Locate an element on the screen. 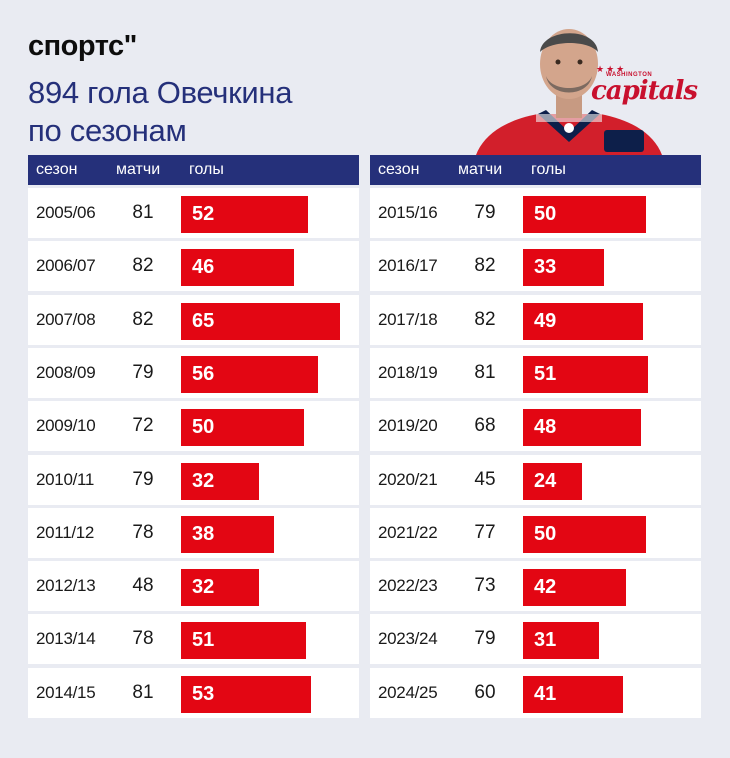 The height and width of the screenshot is (758, 730). table-row: 2008/09 79 56 is located at coordinates (193, 372).